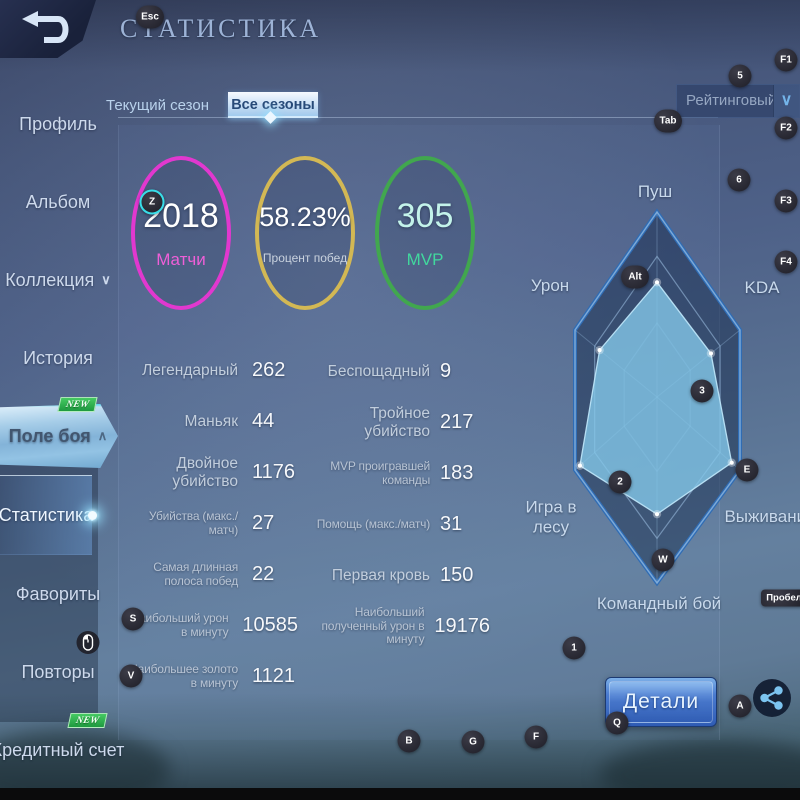 This screenshot has width=800, height=800. What do you see at coordinates (418, 117) in the screenshot?
I see `tab-underline` at bounding box center [418, 117].